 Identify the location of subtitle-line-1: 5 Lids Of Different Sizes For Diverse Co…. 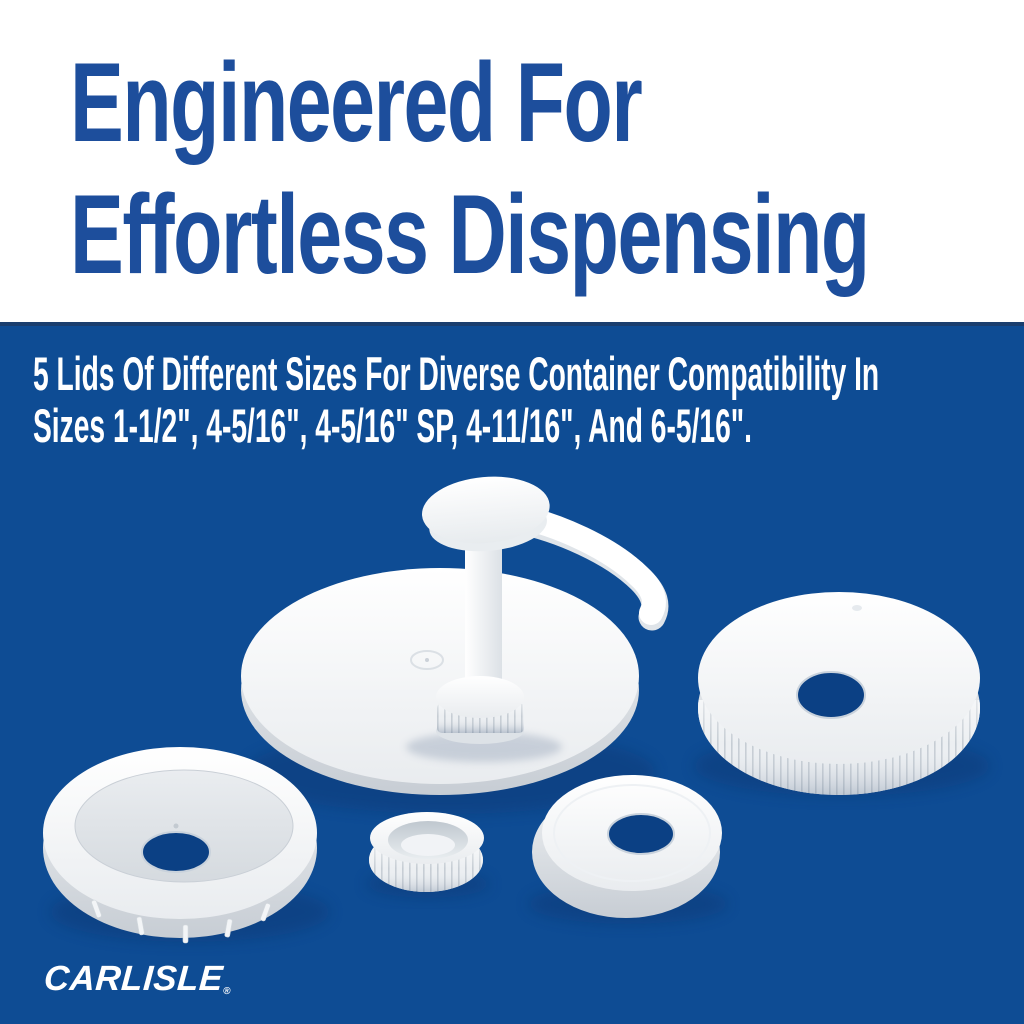
(456, 373).